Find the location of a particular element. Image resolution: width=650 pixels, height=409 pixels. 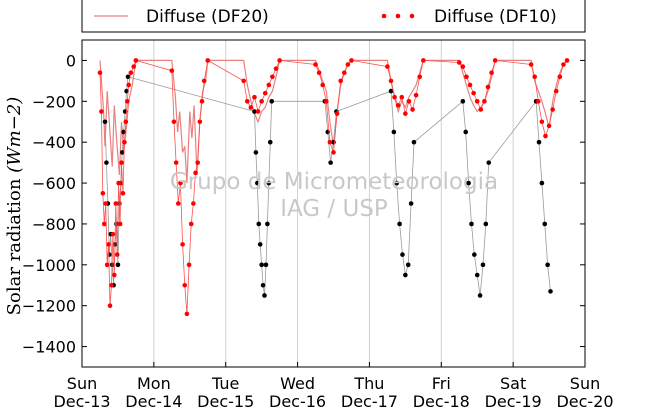

legend-dot is located at coordinates (412, 16).